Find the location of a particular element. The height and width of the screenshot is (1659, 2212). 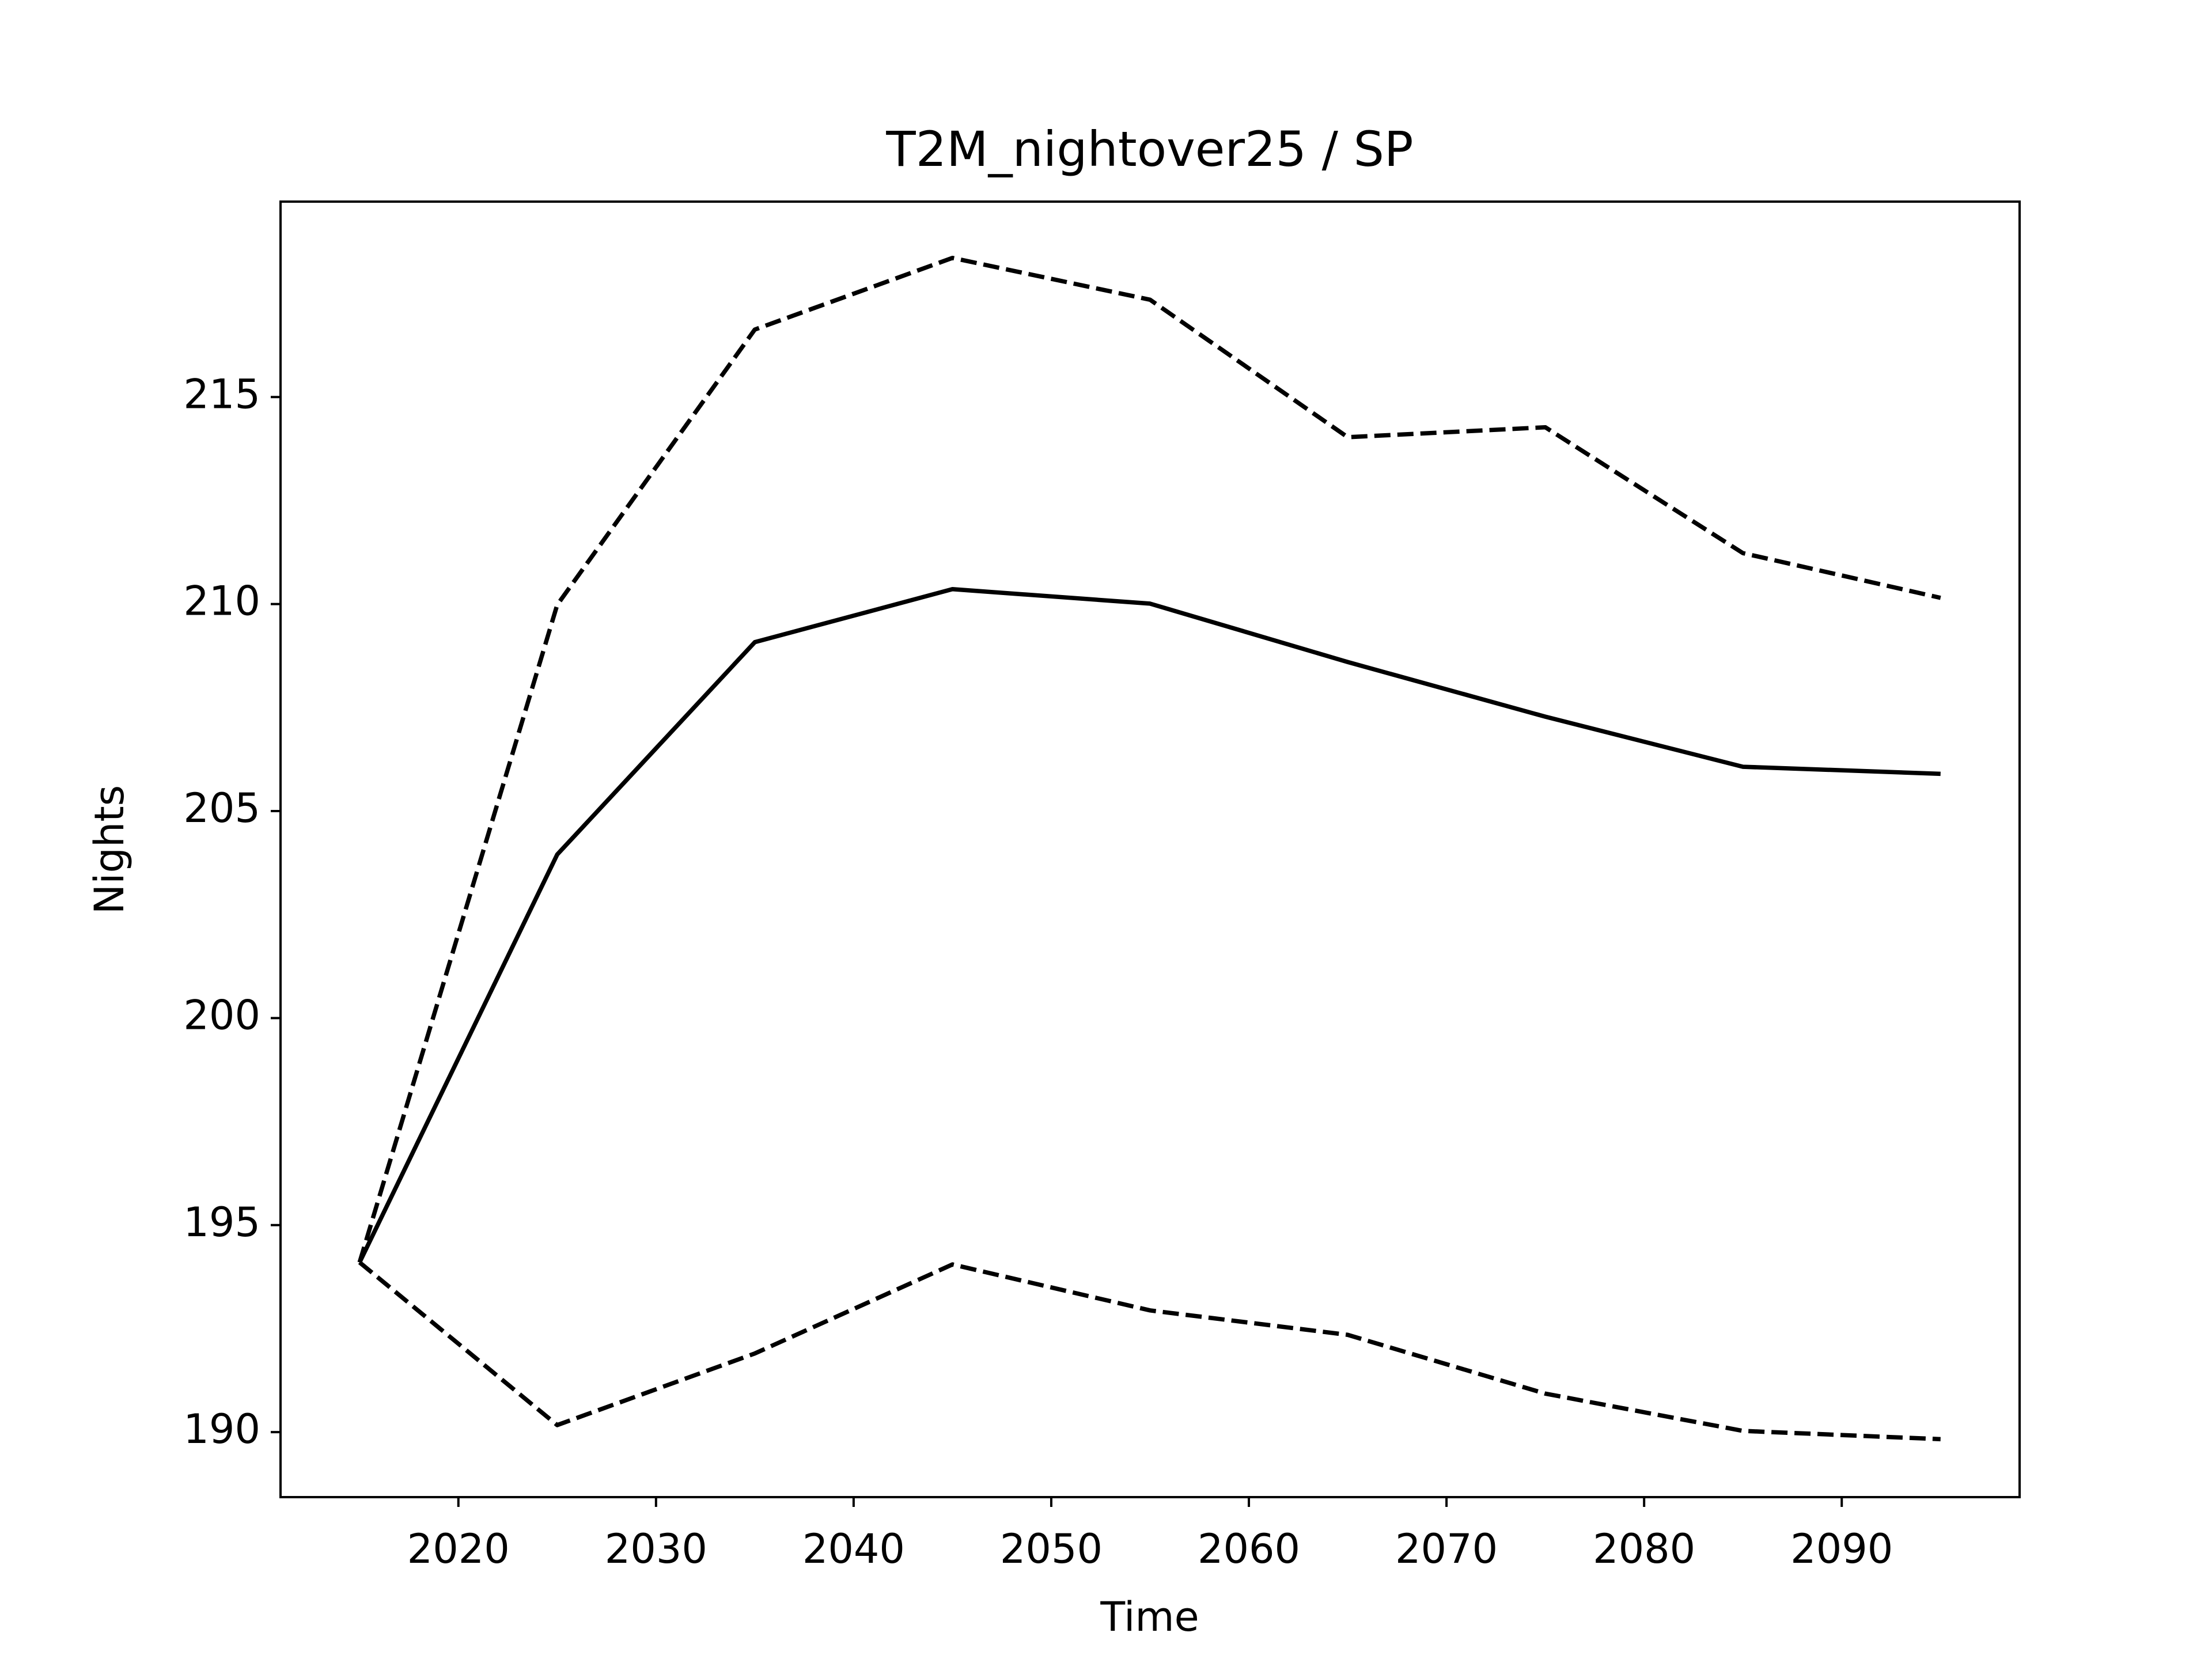

data-line is located at coordinates (1149, 1351).